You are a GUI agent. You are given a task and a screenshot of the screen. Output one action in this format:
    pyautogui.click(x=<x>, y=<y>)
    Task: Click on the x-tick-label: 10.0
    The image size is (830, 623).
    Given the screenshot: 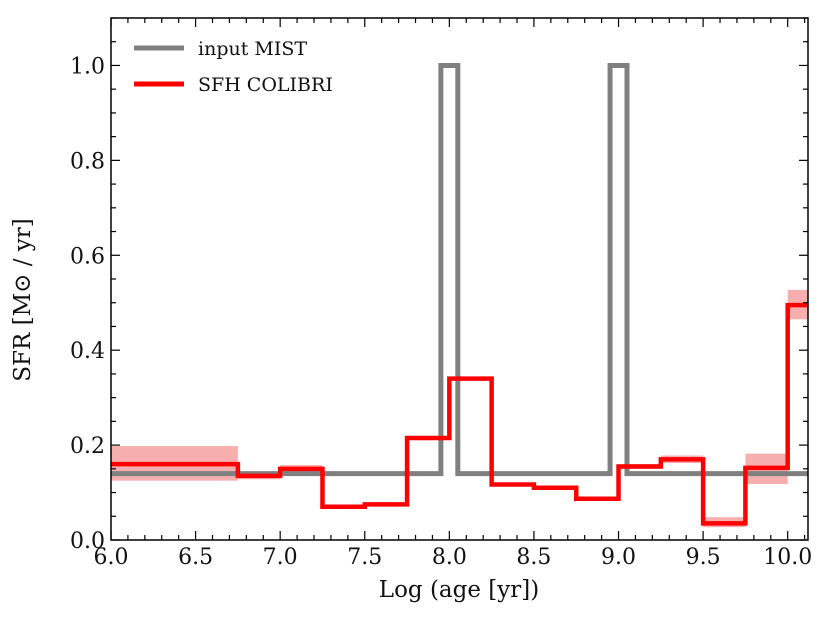 What is the action you would take?
    pyautogui.click(x=787, y=557)
    